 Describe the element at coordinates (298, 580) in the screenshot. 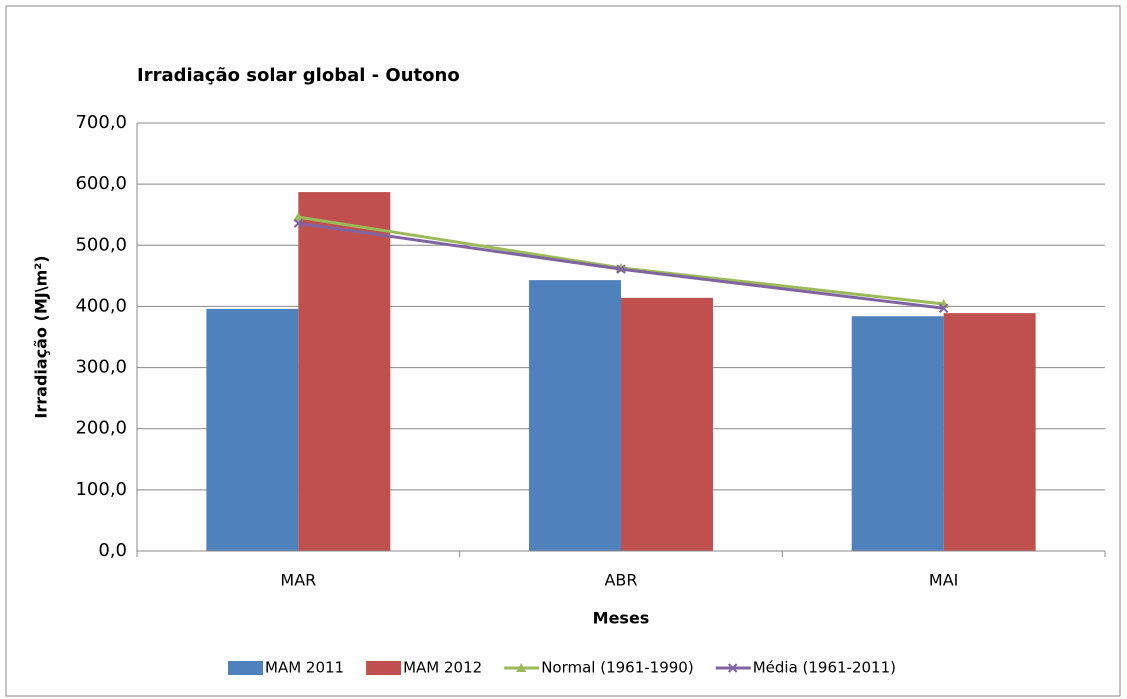

I see `x-tick-label: MAR` at that location.